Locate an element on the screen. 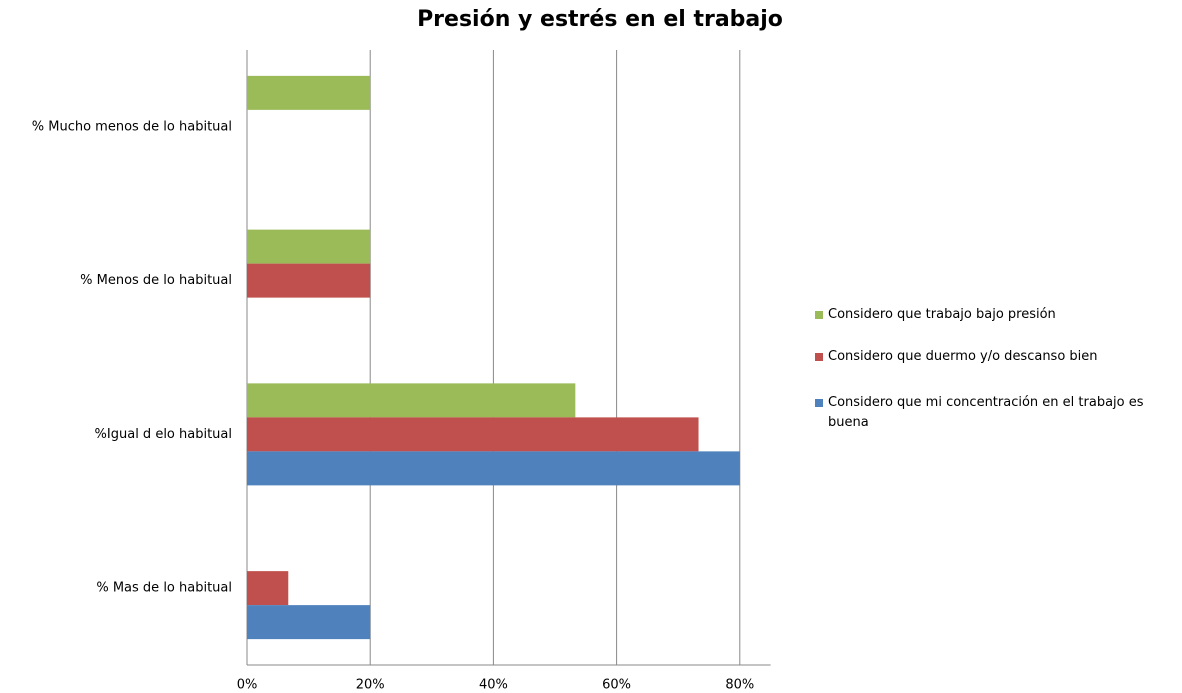 This screenshot has height=693, width=1182. x-tick-label: 20% is located at coordinates (370, 685).